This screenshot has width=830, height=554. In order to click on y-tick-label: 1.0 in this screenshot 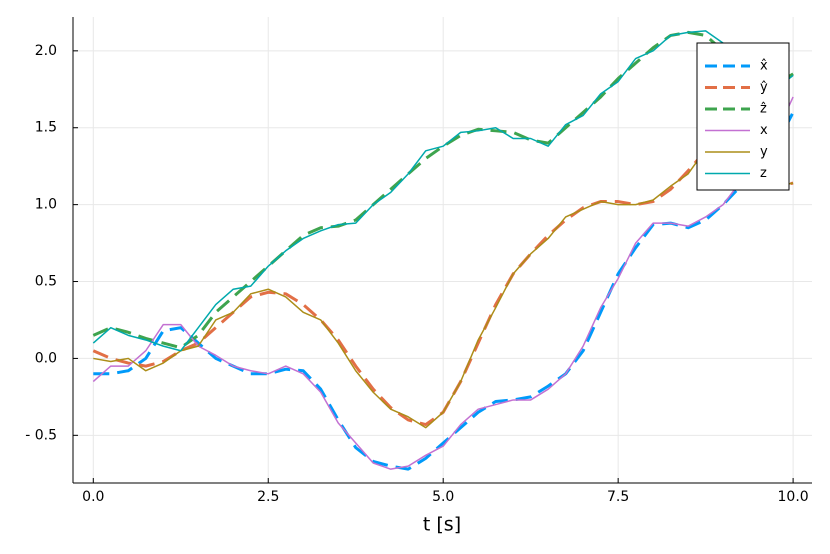, I will do `click(46, 205)`.